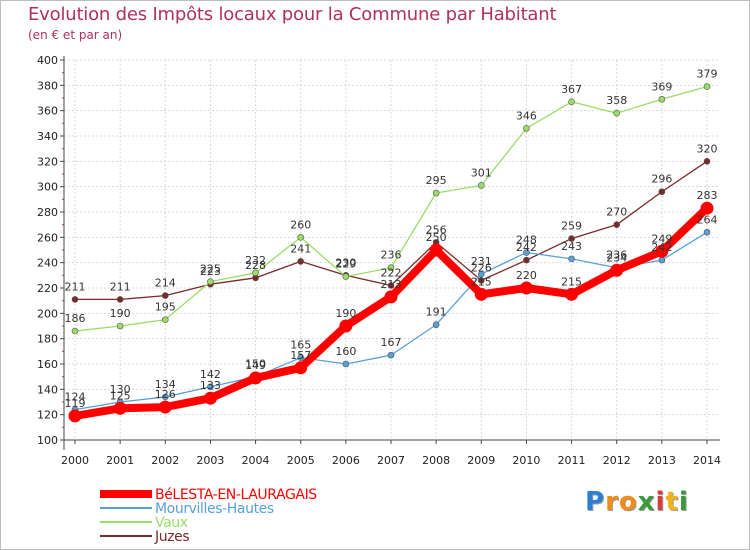 This screenshot has width=750, height=550. What do you see at coordinates (616, 100) in the screenshot?
I see `data-label: 358` at bounding box center [616, 100].